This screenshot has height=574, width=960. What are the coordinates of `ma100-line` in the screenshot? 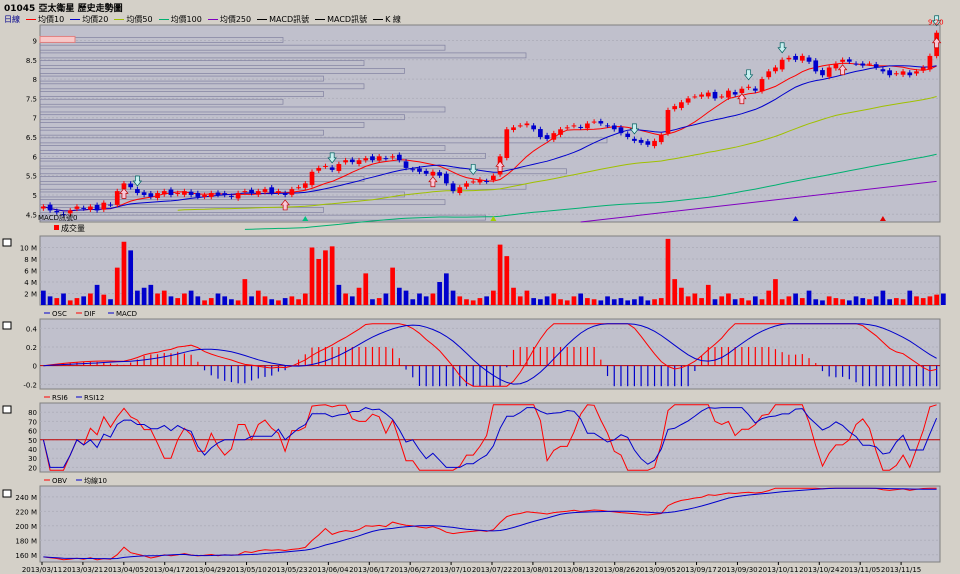 It's located at (590, 191).